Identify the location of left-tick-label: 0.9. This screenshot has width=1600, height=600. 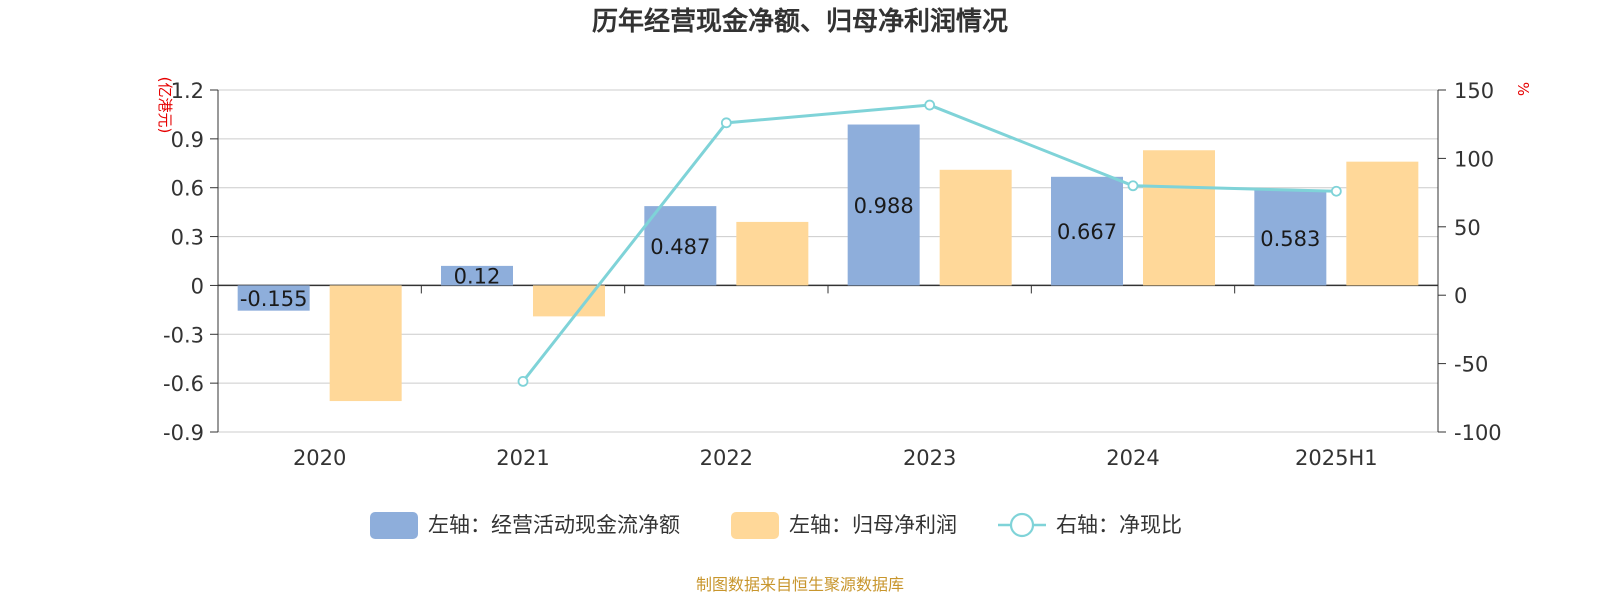
(187, 140).